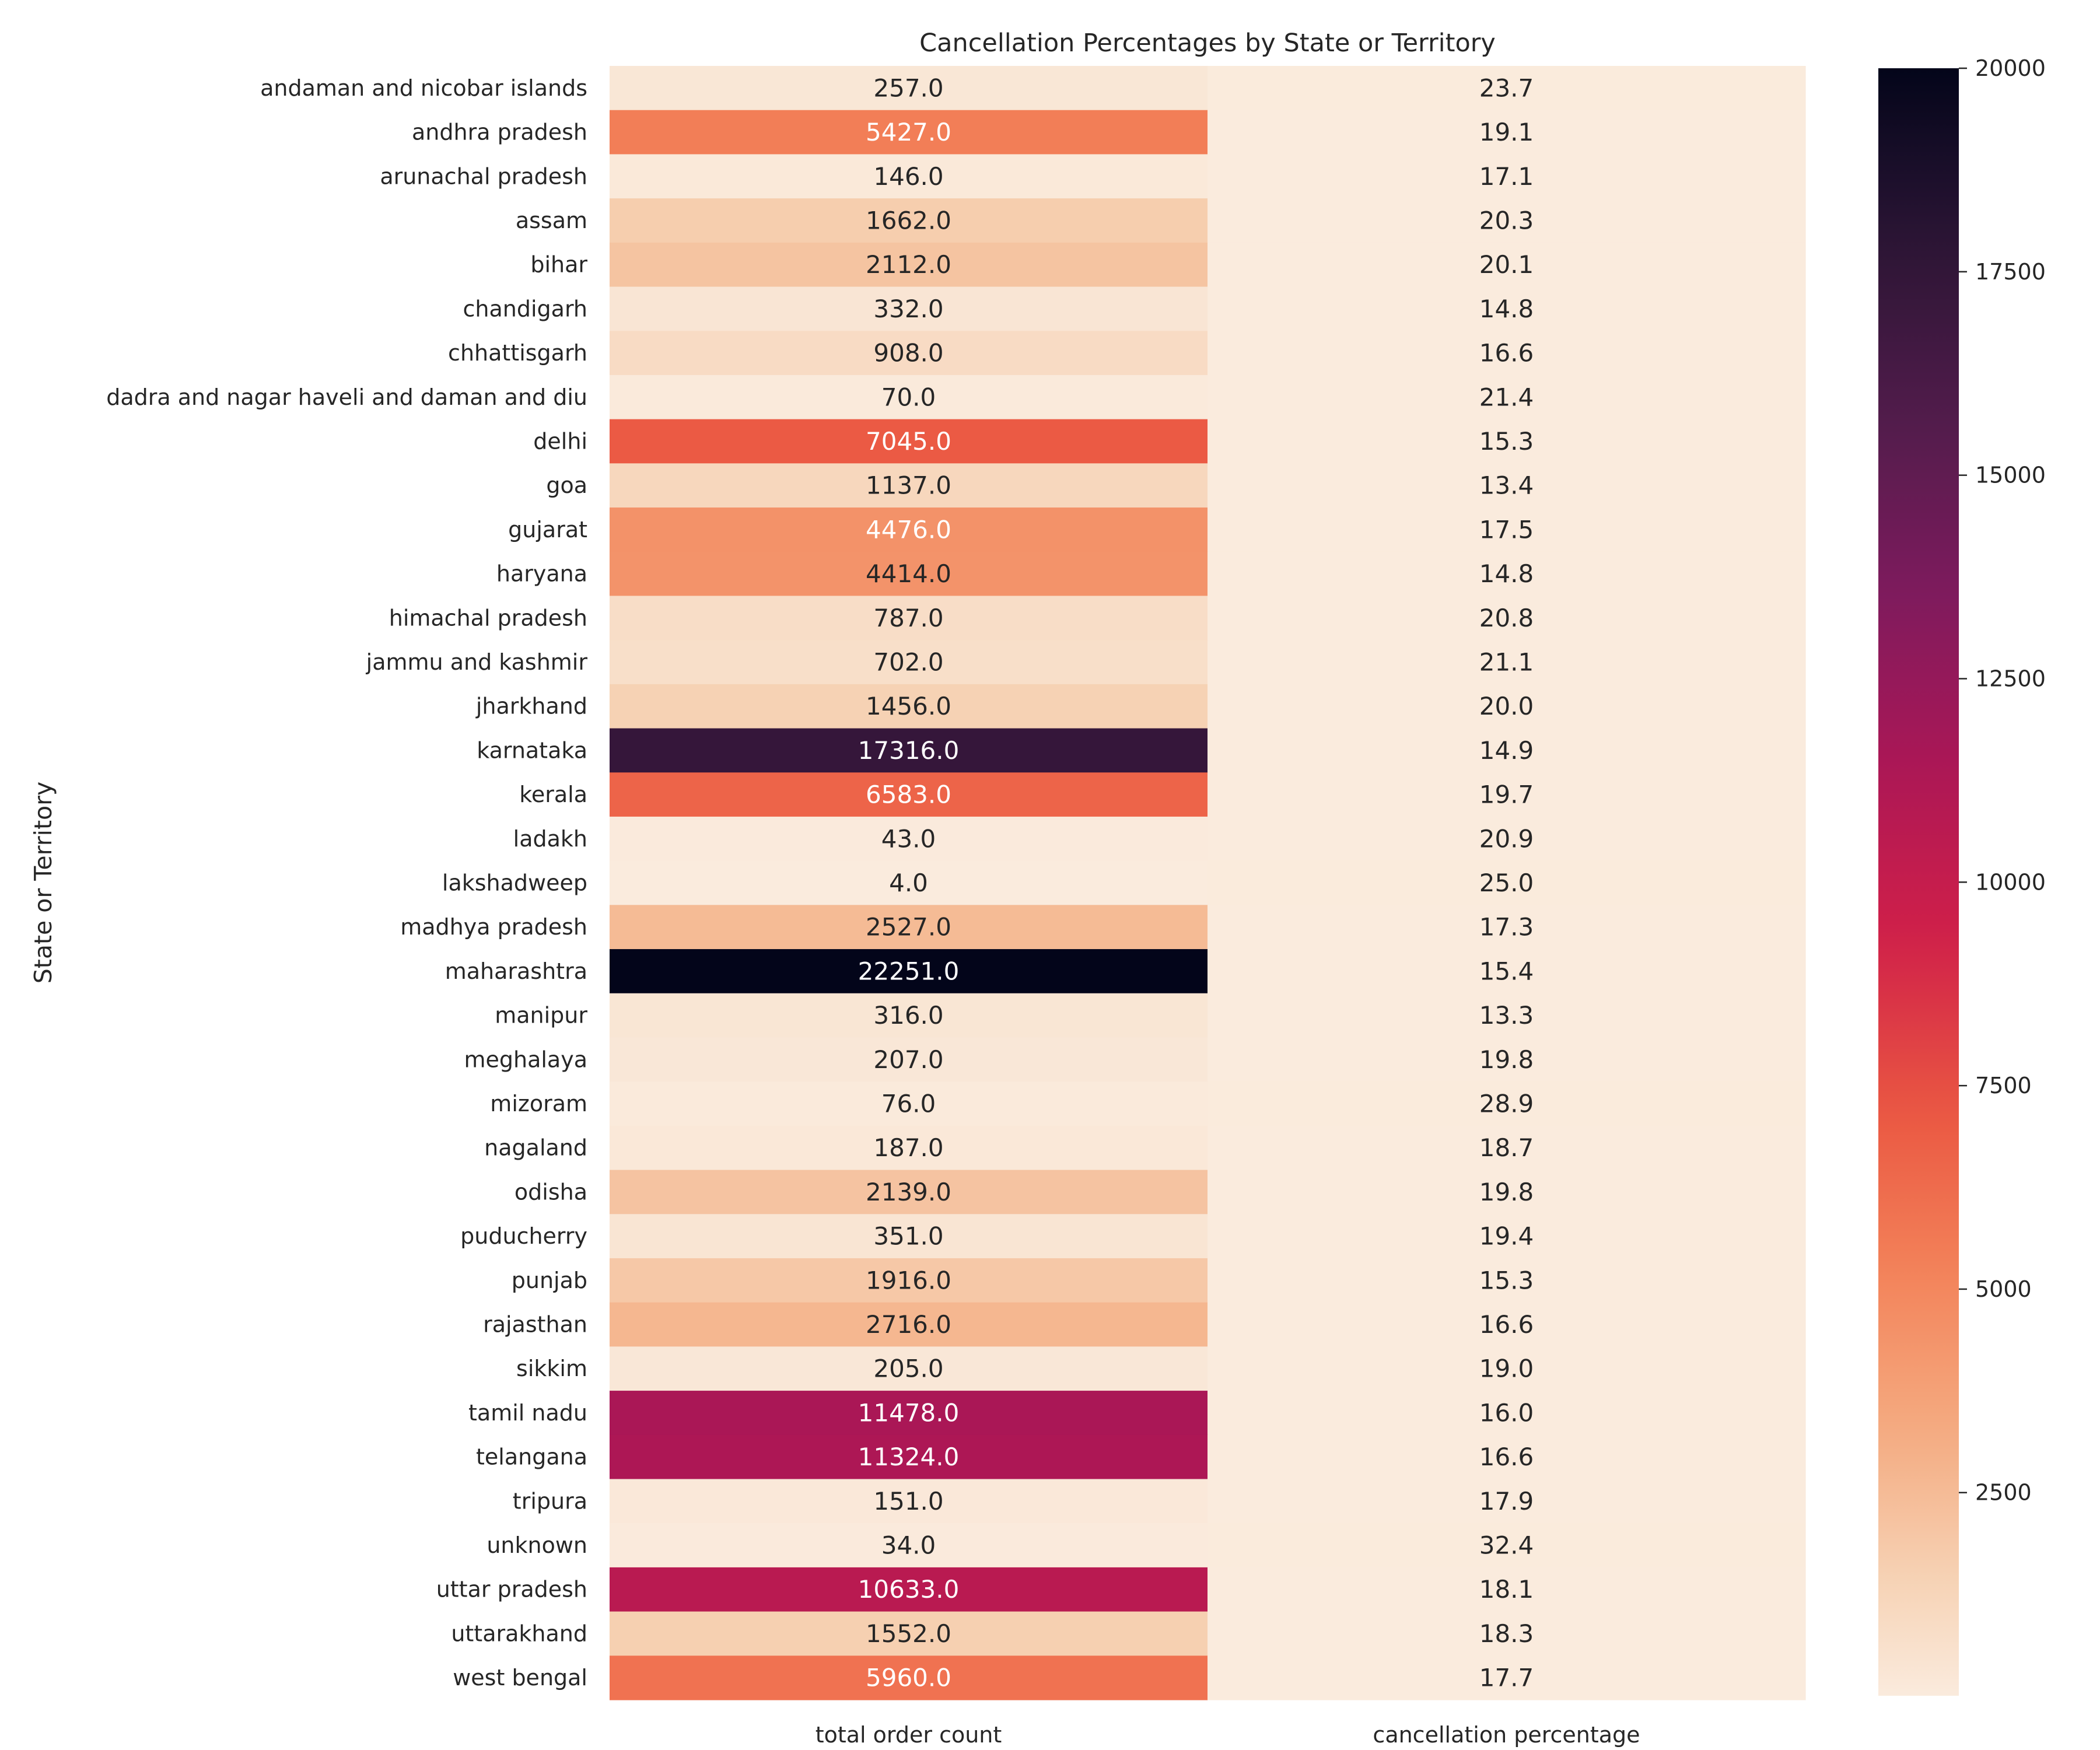 The width and height of the screenshot is (2100, 1750). I want to click on row-tick-label: unknown, so click(537, 1545).